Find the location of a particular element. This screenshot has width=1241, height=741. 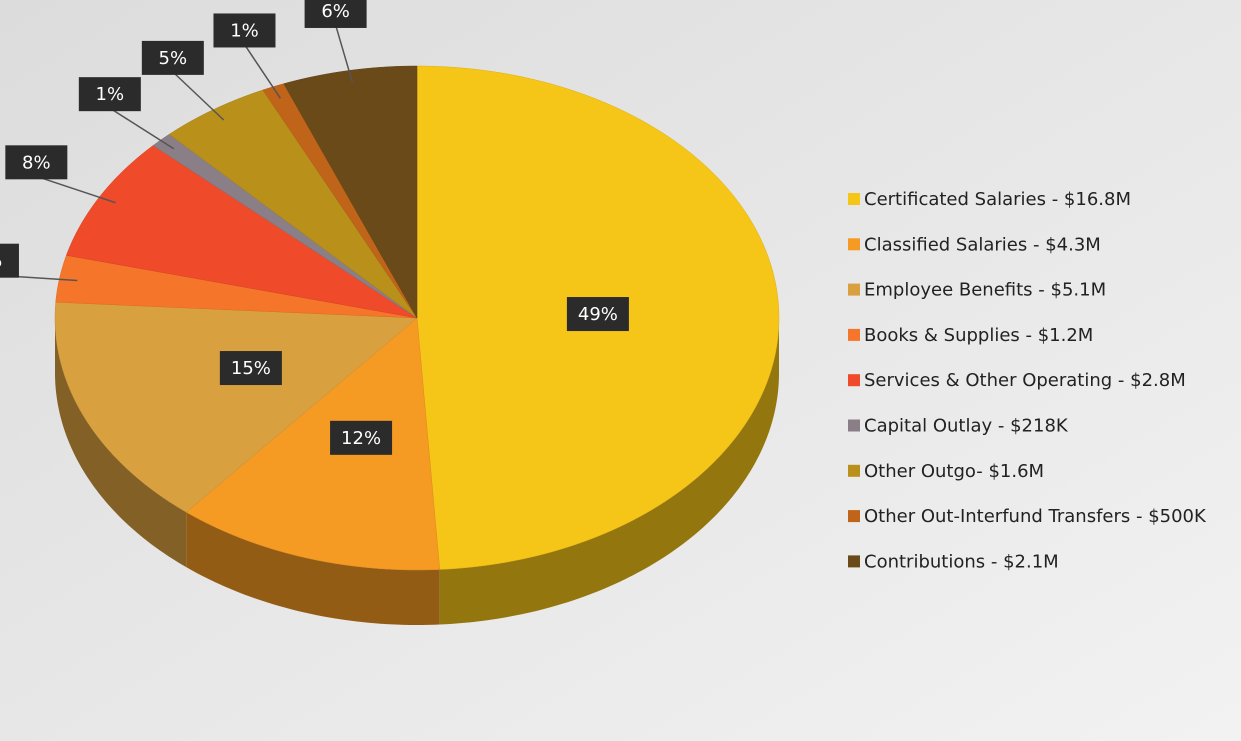

data-label: 5% is located at coordinates (173, 58).